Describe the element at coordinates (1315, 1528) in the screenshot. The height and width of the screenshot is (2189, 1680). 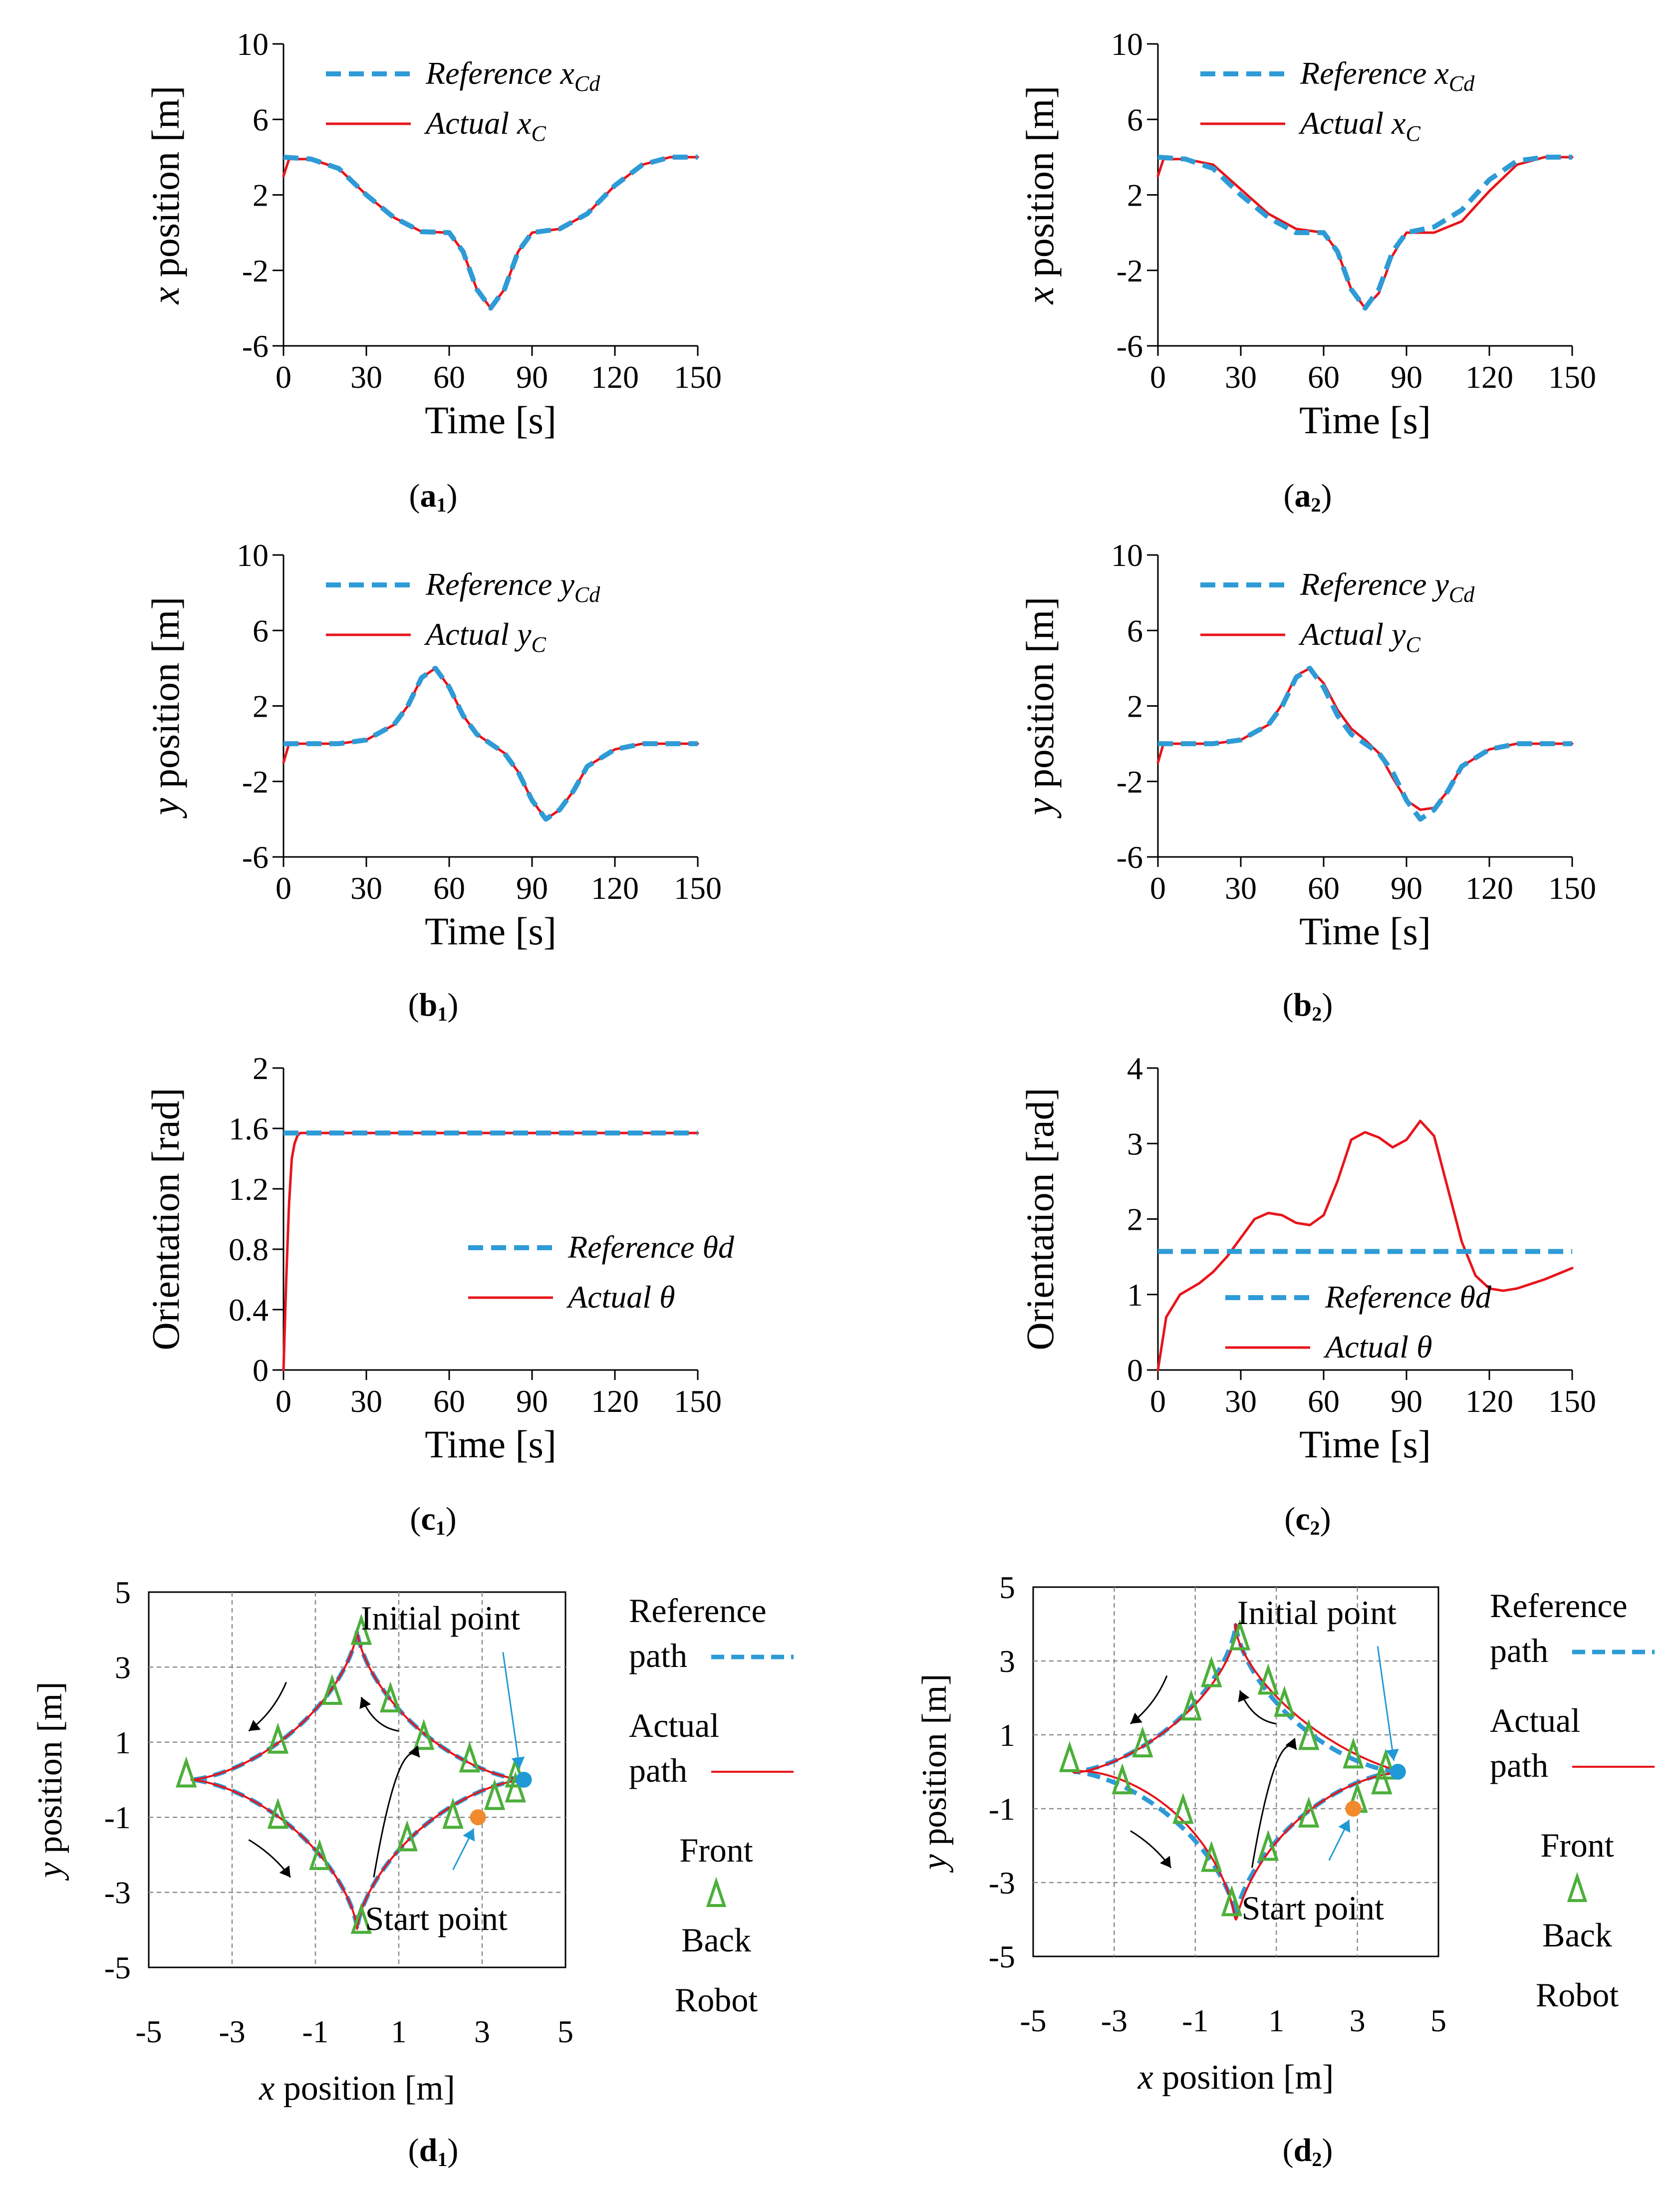
I see `caption-sub: 2` at that location.